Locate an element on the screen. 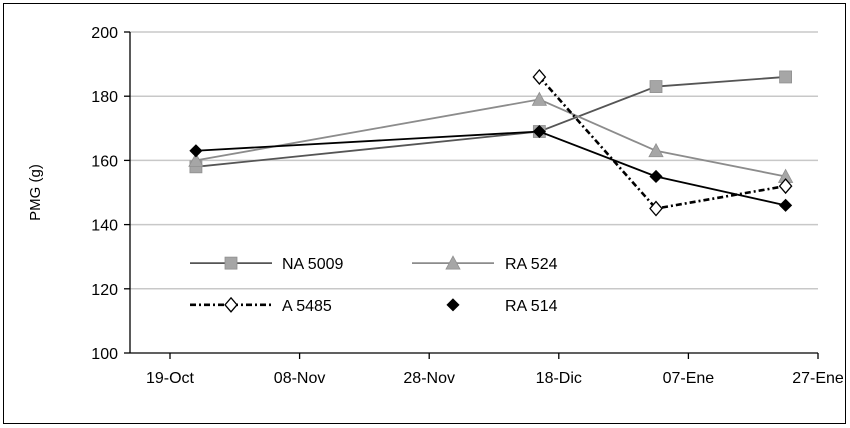 The width and height of the screenshot is (850, 428). y-tick-label: 200 is located at coordinates (104, 33).